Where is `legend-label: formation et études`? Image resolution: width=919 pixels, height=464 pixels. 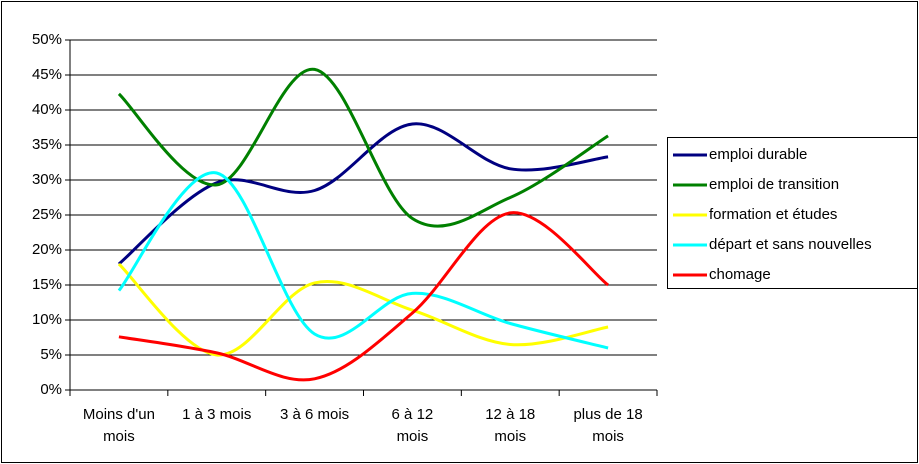
legend-label: formation et études is located at coordinates (773, 214).